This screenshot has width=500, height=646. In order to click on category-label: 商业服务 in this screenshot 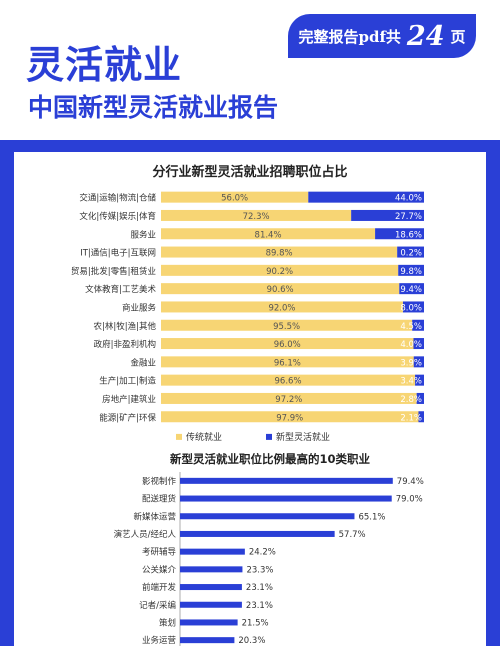, I will do `click(139, 307)`.